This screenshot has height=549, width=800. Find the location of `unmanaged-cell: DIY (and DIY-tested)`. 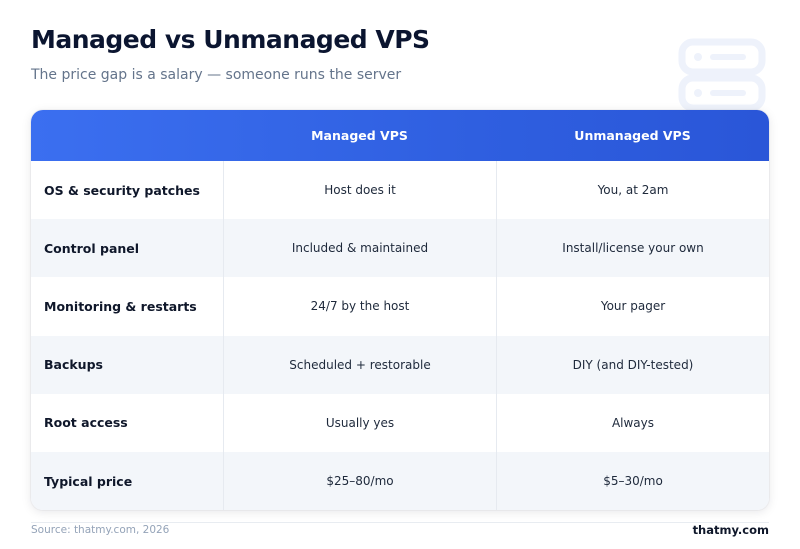

unmanaged-cell: DIY (and DIY-tested) is located at coordinates (632, 364).